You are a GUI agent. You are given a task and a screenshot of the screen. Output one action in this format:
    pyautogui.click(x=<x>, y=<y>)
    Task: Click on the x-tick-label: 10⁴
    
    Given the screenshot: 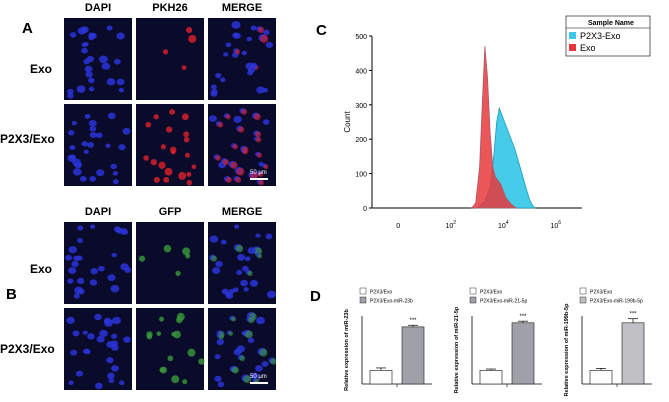 What is the action you would take?
    pyautogui.click(x=503, y=225)
    